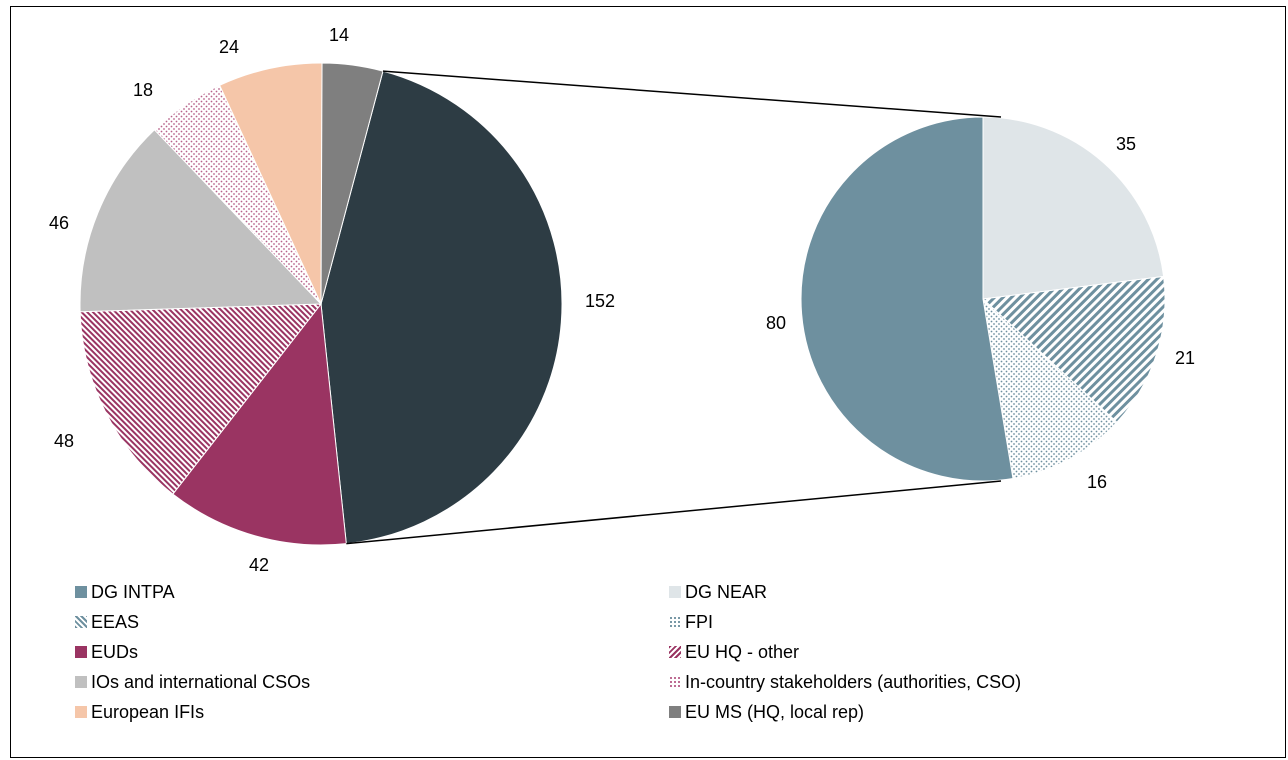 The image size is (1288, 760). What do you see at coordinates (352, 183) in the screenshot?
I see `main-slice-ms` at bounding box center [352, 183].